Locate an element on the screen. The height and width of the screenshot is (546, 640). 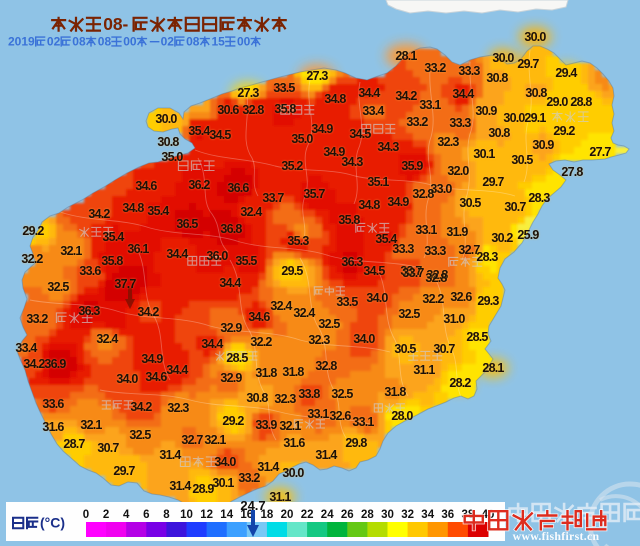
svg-text: 12 is located at coordinates (206, 515).